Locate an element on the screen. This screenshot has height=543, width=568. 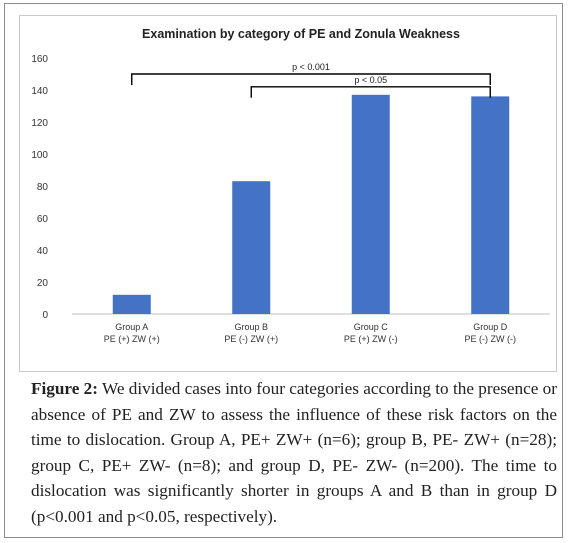
x-tick-label: PE (+) ZW (+) is located at coordinates (132, 339).